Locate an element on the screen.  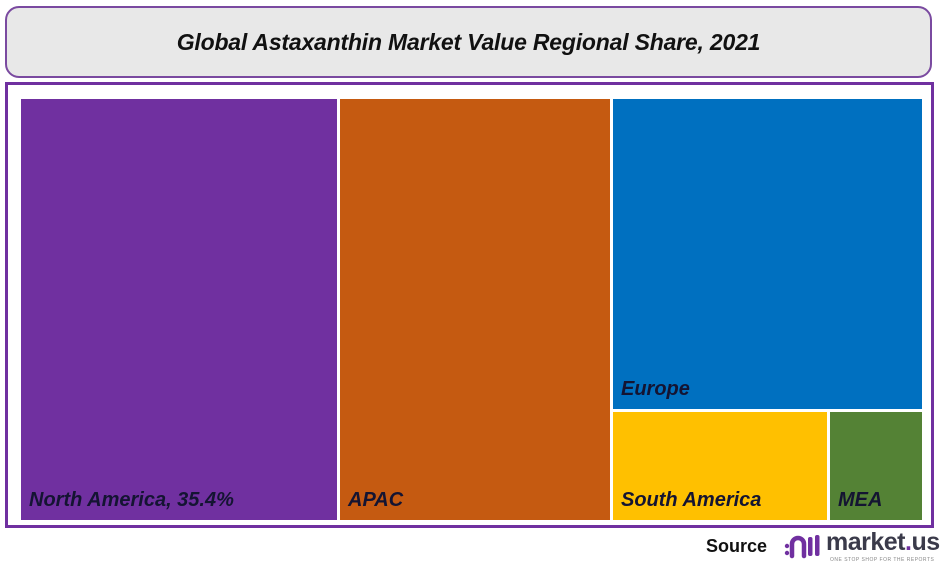
market-us-logo-icon is located at coordinates (802, 547).